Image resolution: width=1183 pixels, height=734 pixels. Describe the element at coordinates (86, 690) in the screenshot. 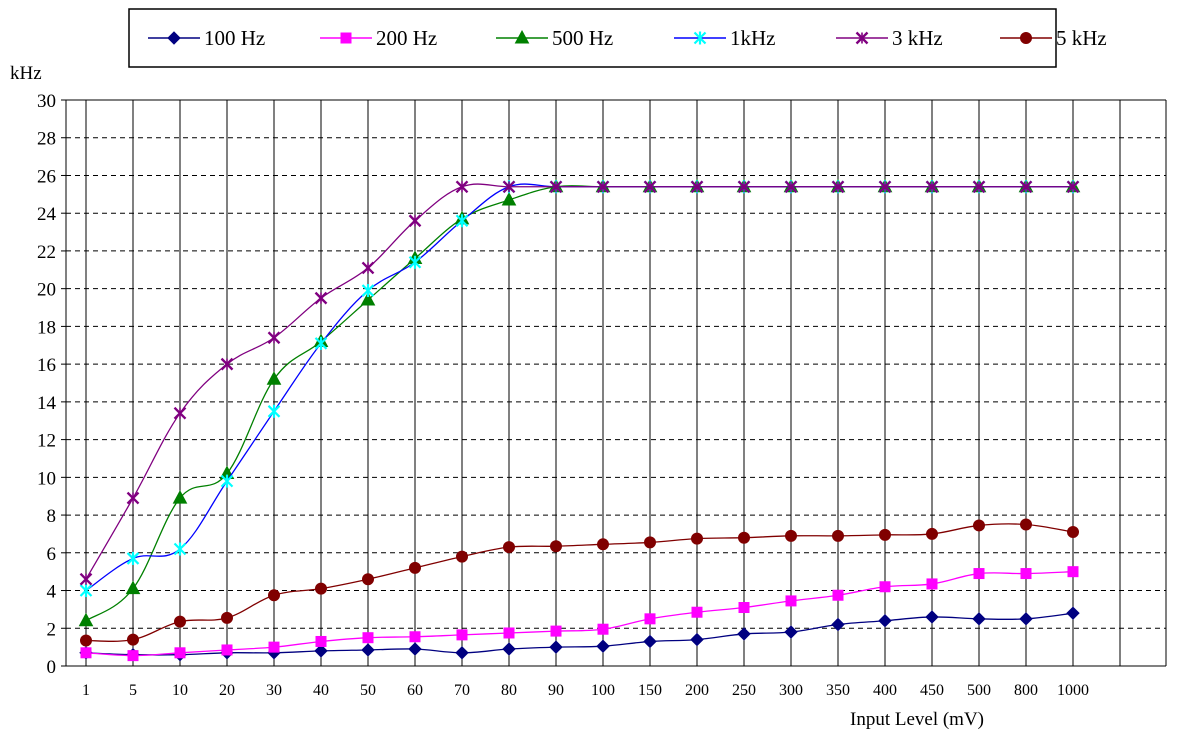

I see `x-tick-label: 1` at that location.